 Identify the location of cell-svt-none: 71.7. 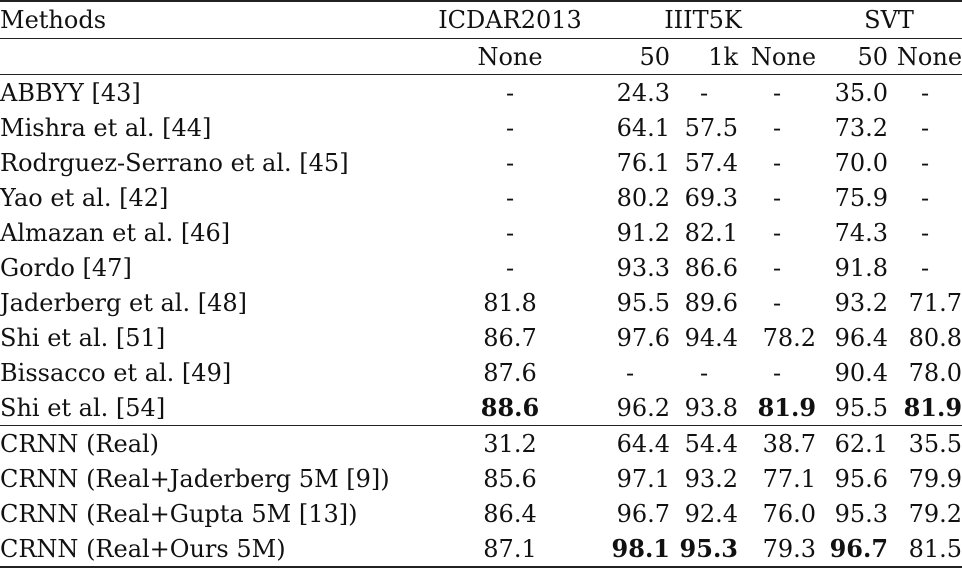
(935, 302).